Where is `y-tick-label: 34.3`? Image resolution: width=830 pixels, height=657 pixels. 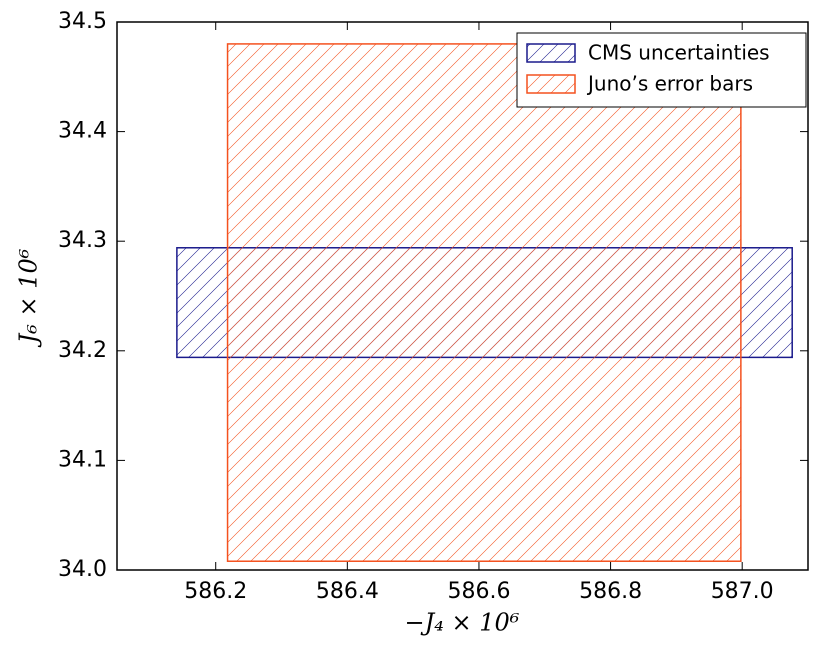
y-tick-label: 34.3 is located at coordinates (82, 240).